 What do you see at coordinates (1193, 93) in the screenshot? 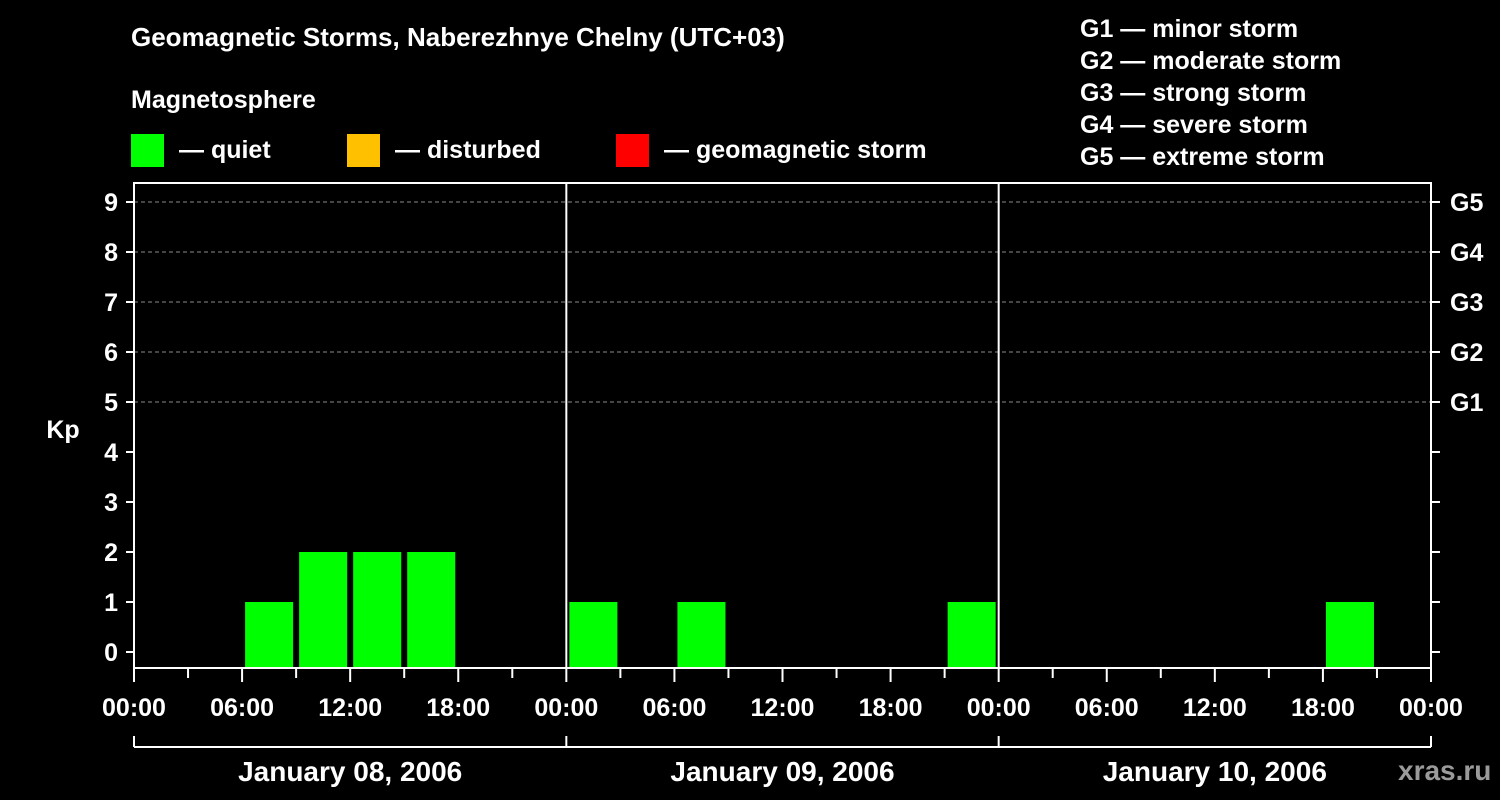
I see `storm-scale-g3: G3 — strong storm` at bounding box center [1193, 93].